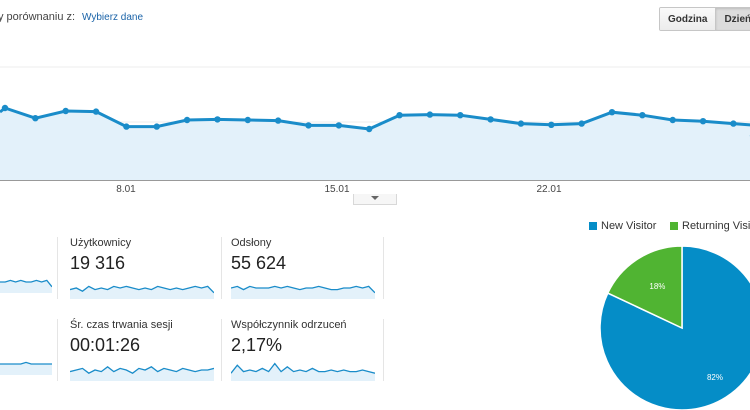 The width and height of the screenshot is (750, 410). Describe the element at coordinates (732, 19) in the screenshot. I see `day-button: Dzień` at that location.